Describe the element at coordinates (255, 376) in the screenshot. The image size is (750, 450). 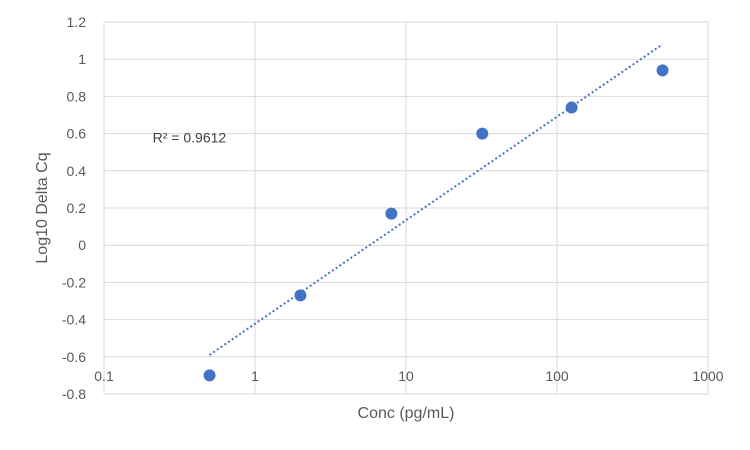
I see `x-tick-label: 1` at that location.